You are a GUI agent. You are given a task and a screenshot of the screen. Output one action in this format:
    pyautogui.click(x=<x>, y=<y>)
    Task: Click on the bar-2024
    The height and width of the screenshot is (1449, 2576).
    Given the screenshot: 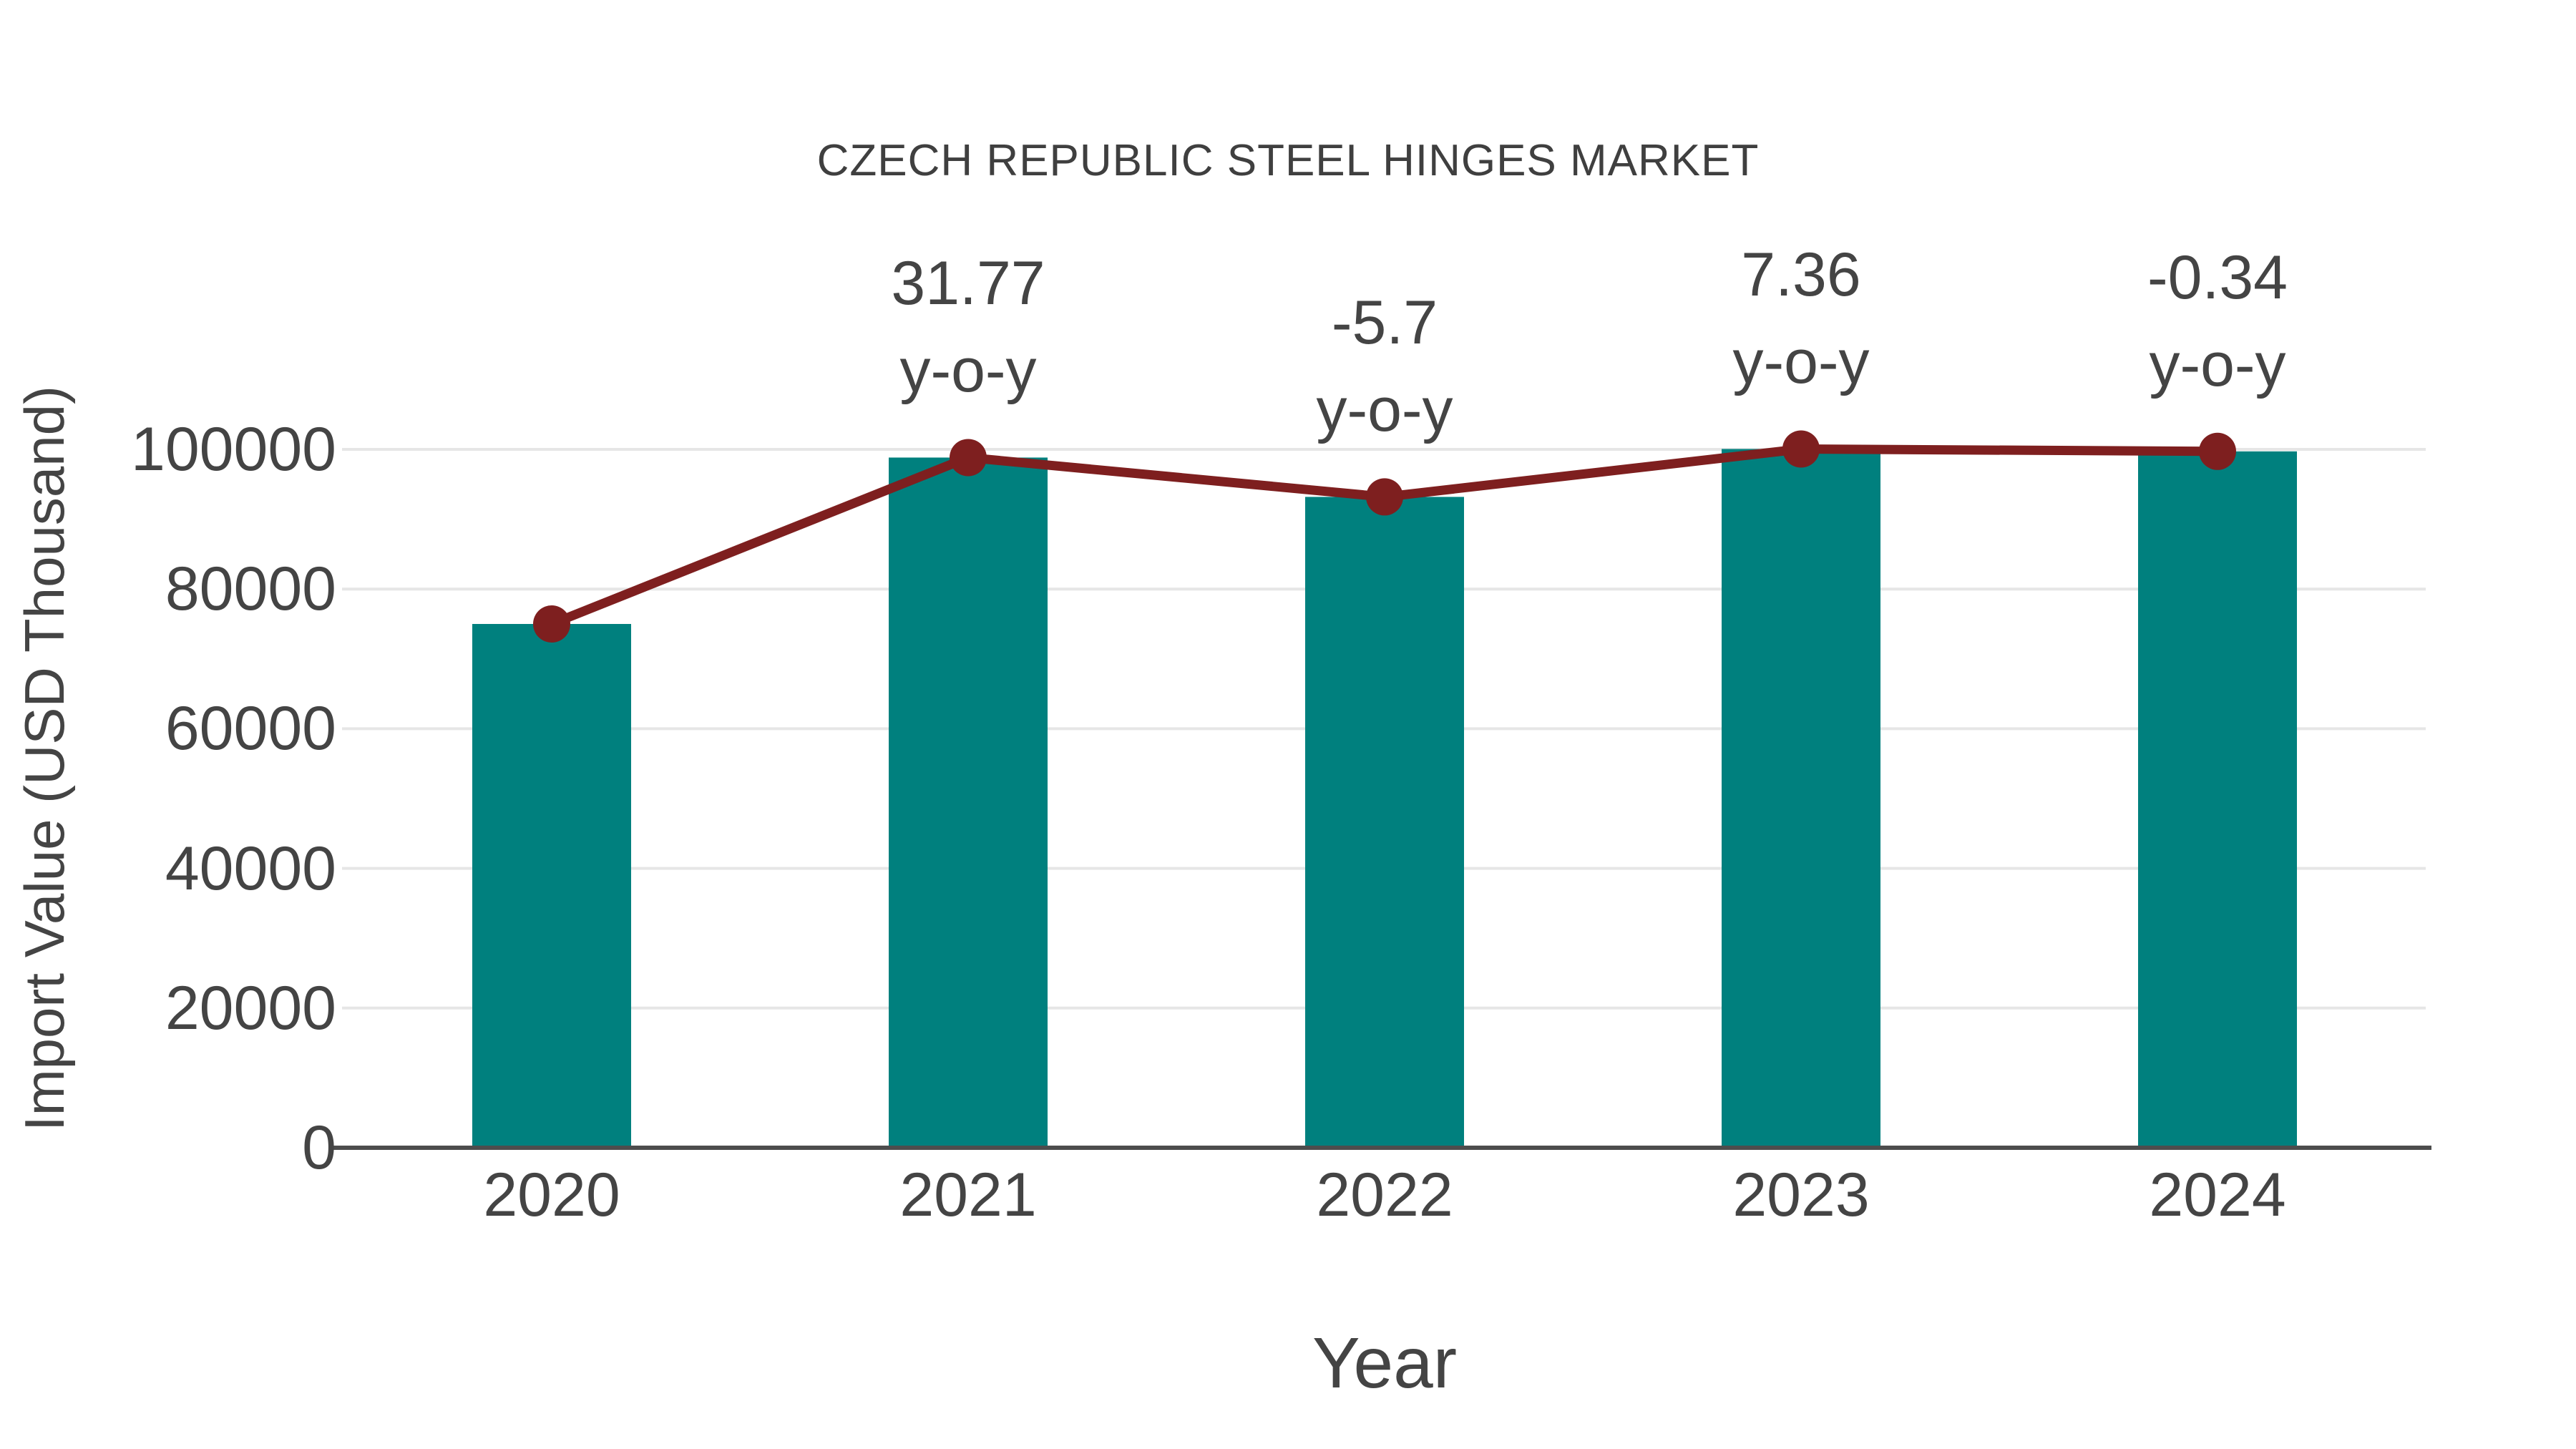 What is the action you would take?
    pyautogui.click(x=2217, y=799)
    